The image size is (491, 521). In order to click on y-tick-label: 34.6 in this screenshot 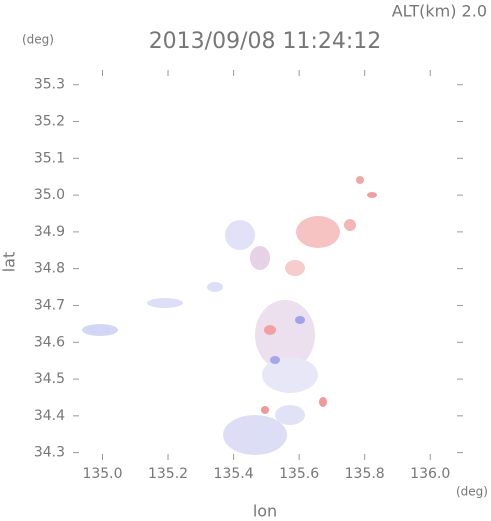, I will do `click(49, 342)`.